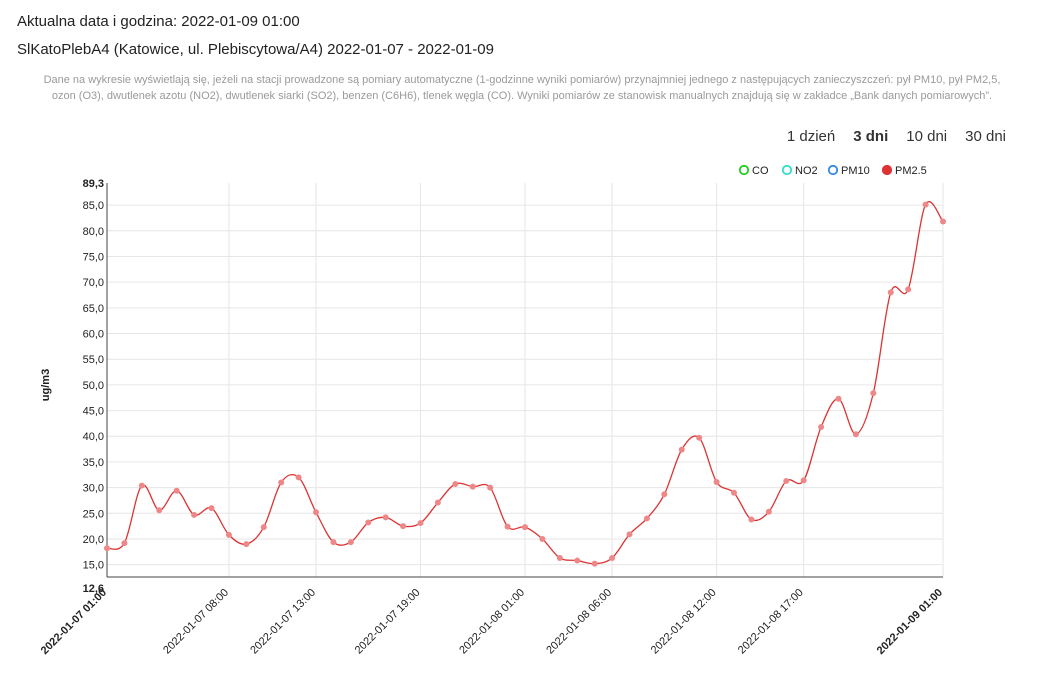  Describe the element at coordinates (93, 437) in the screenshot. I see `y-tick-label: 40,0` at that location.